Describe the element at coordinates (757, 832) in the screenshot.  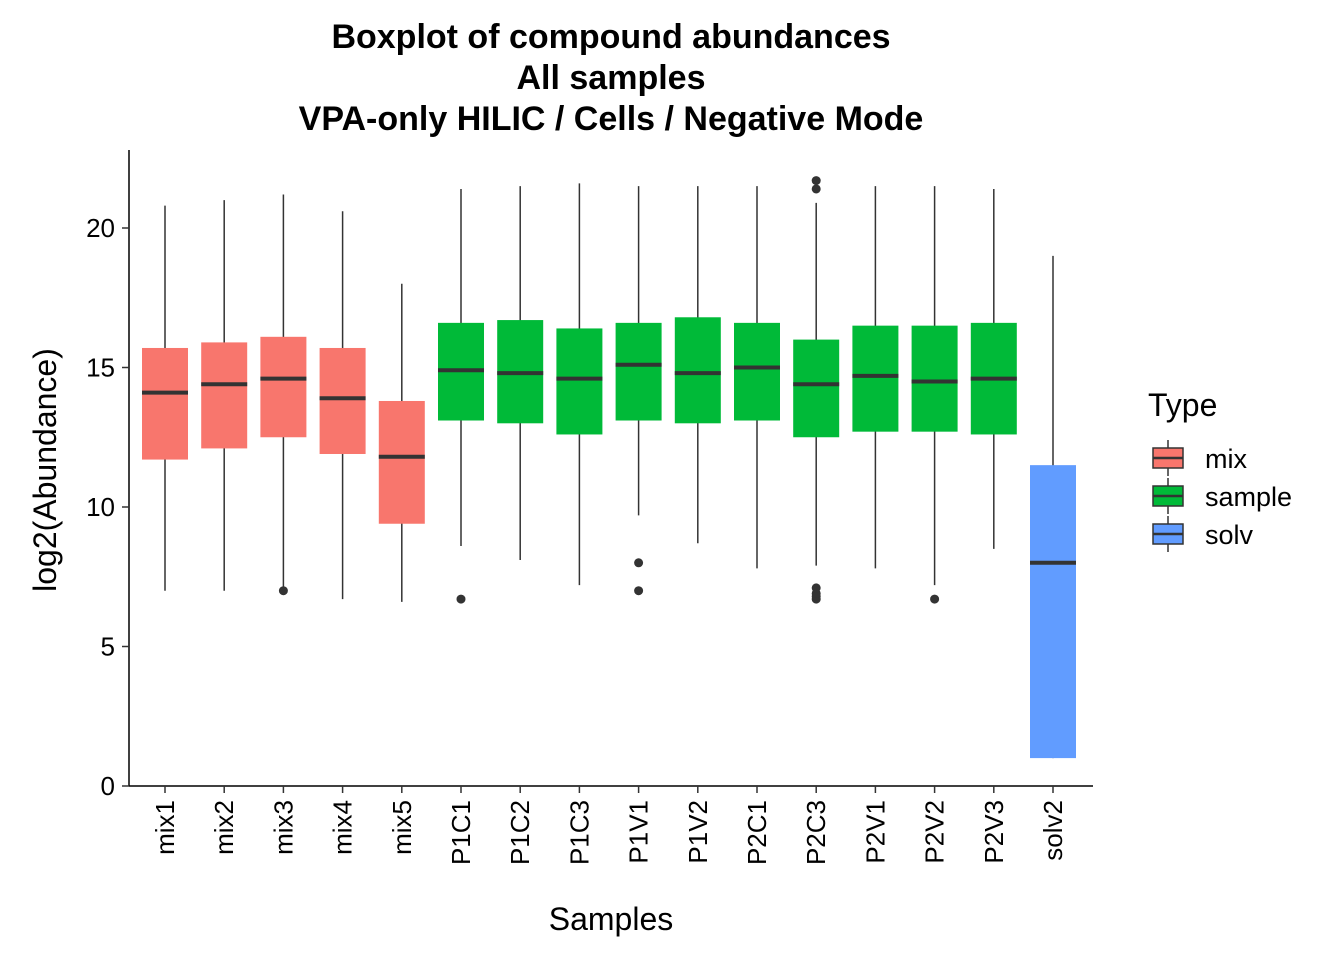
I see `x-tick-label: P2C1` at that location.